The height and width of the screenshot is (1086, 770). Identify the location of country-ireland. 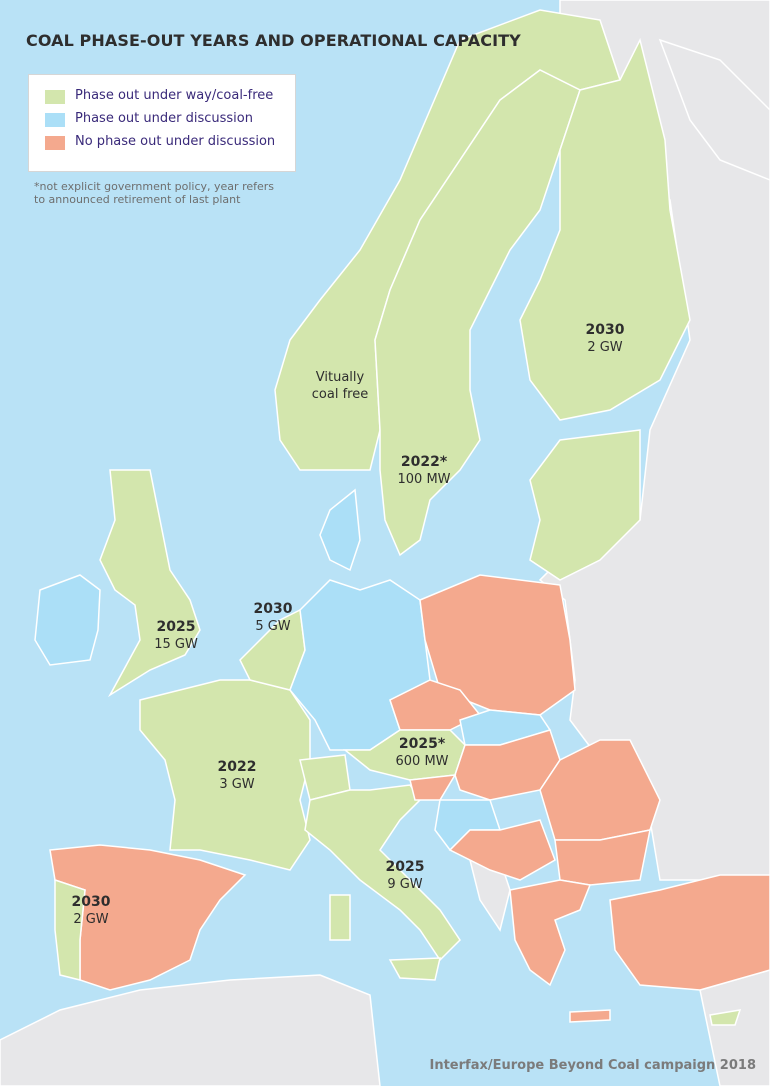
(67, 620).